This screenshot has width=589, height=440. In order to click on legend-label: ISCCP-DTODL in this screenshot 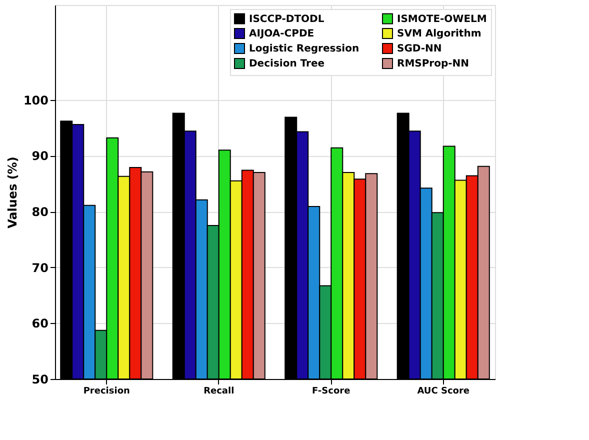, I will do `click(287, 19)`.